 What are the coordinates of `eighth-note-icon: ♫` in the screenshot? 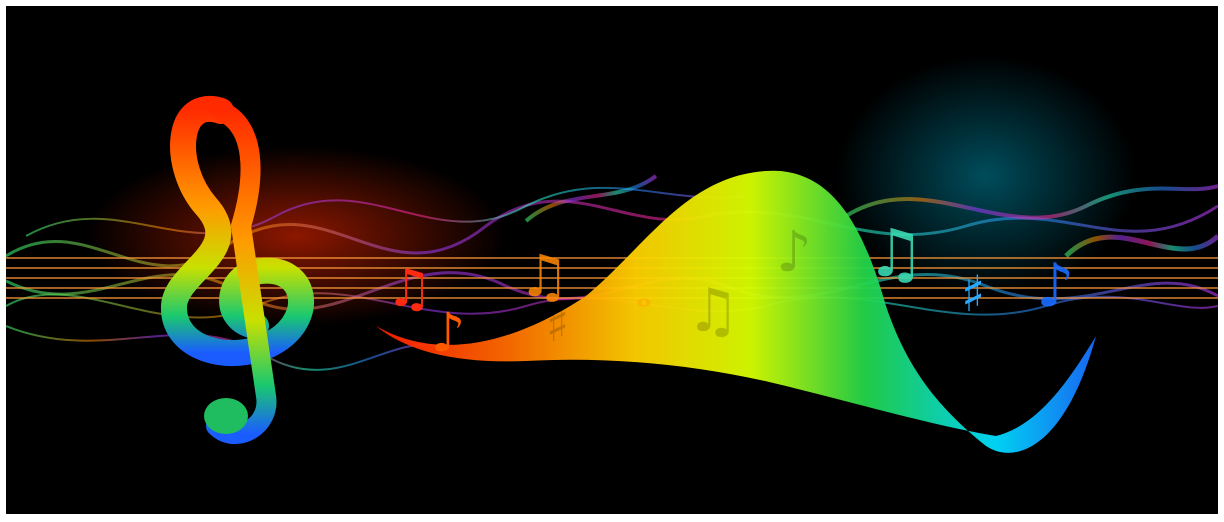 It's located at (409, 289).